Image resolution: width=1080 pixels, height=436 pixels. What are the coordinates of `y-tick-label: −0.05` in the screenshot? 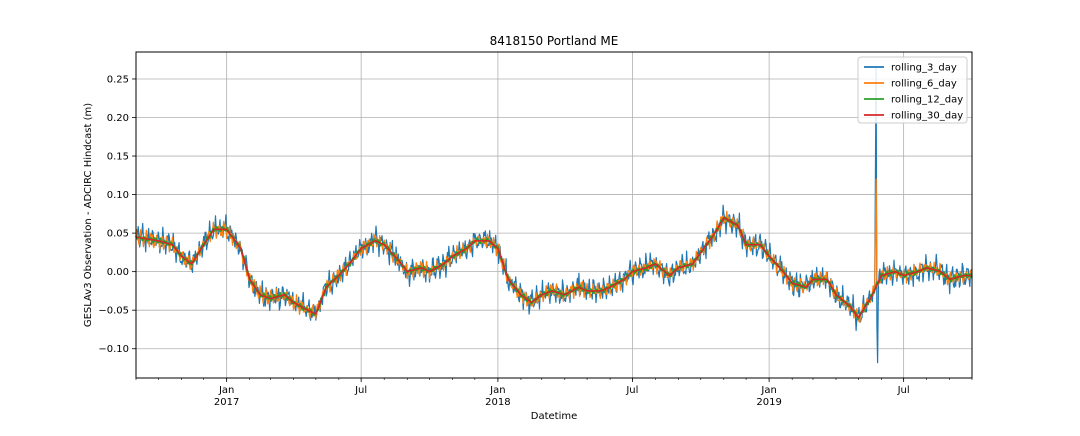 It's located at (113, 311).